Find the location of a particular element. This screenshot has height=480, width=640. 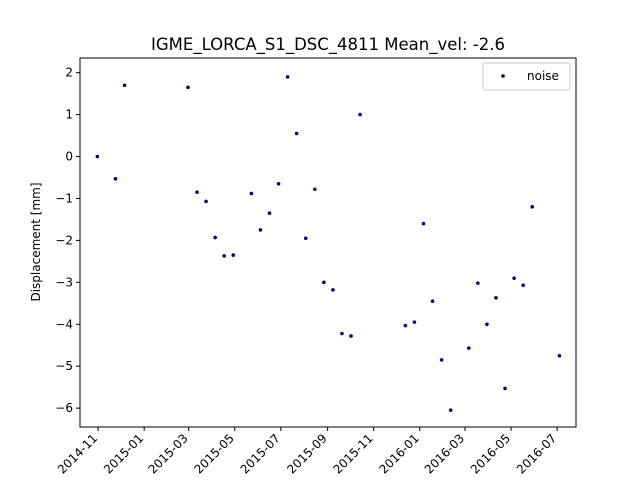

y-tick-label: −5 is located at coordinates (64, 366).